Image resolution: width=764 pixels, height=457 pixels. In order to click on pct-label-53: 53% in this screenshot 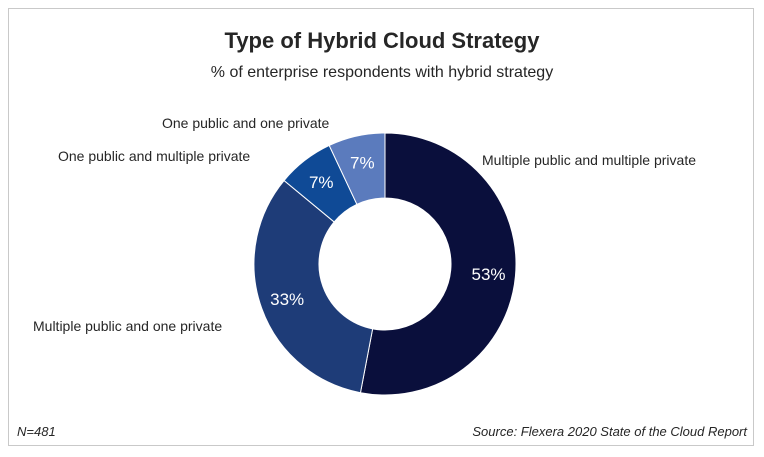, I will do `click(489, 274)`.